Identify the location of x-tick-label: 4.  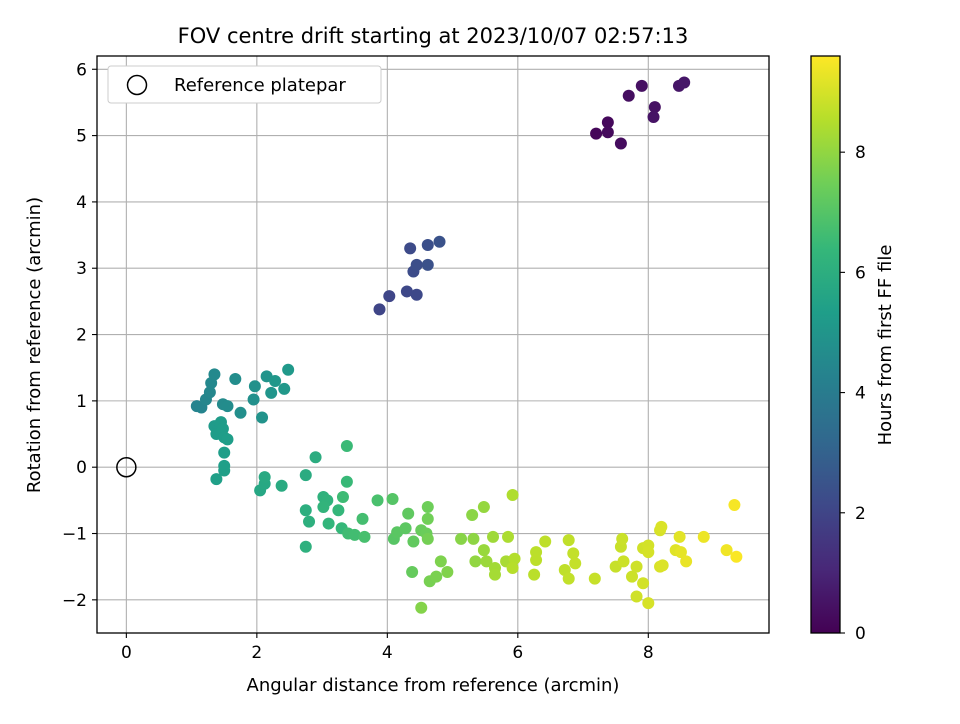
(387, 653).